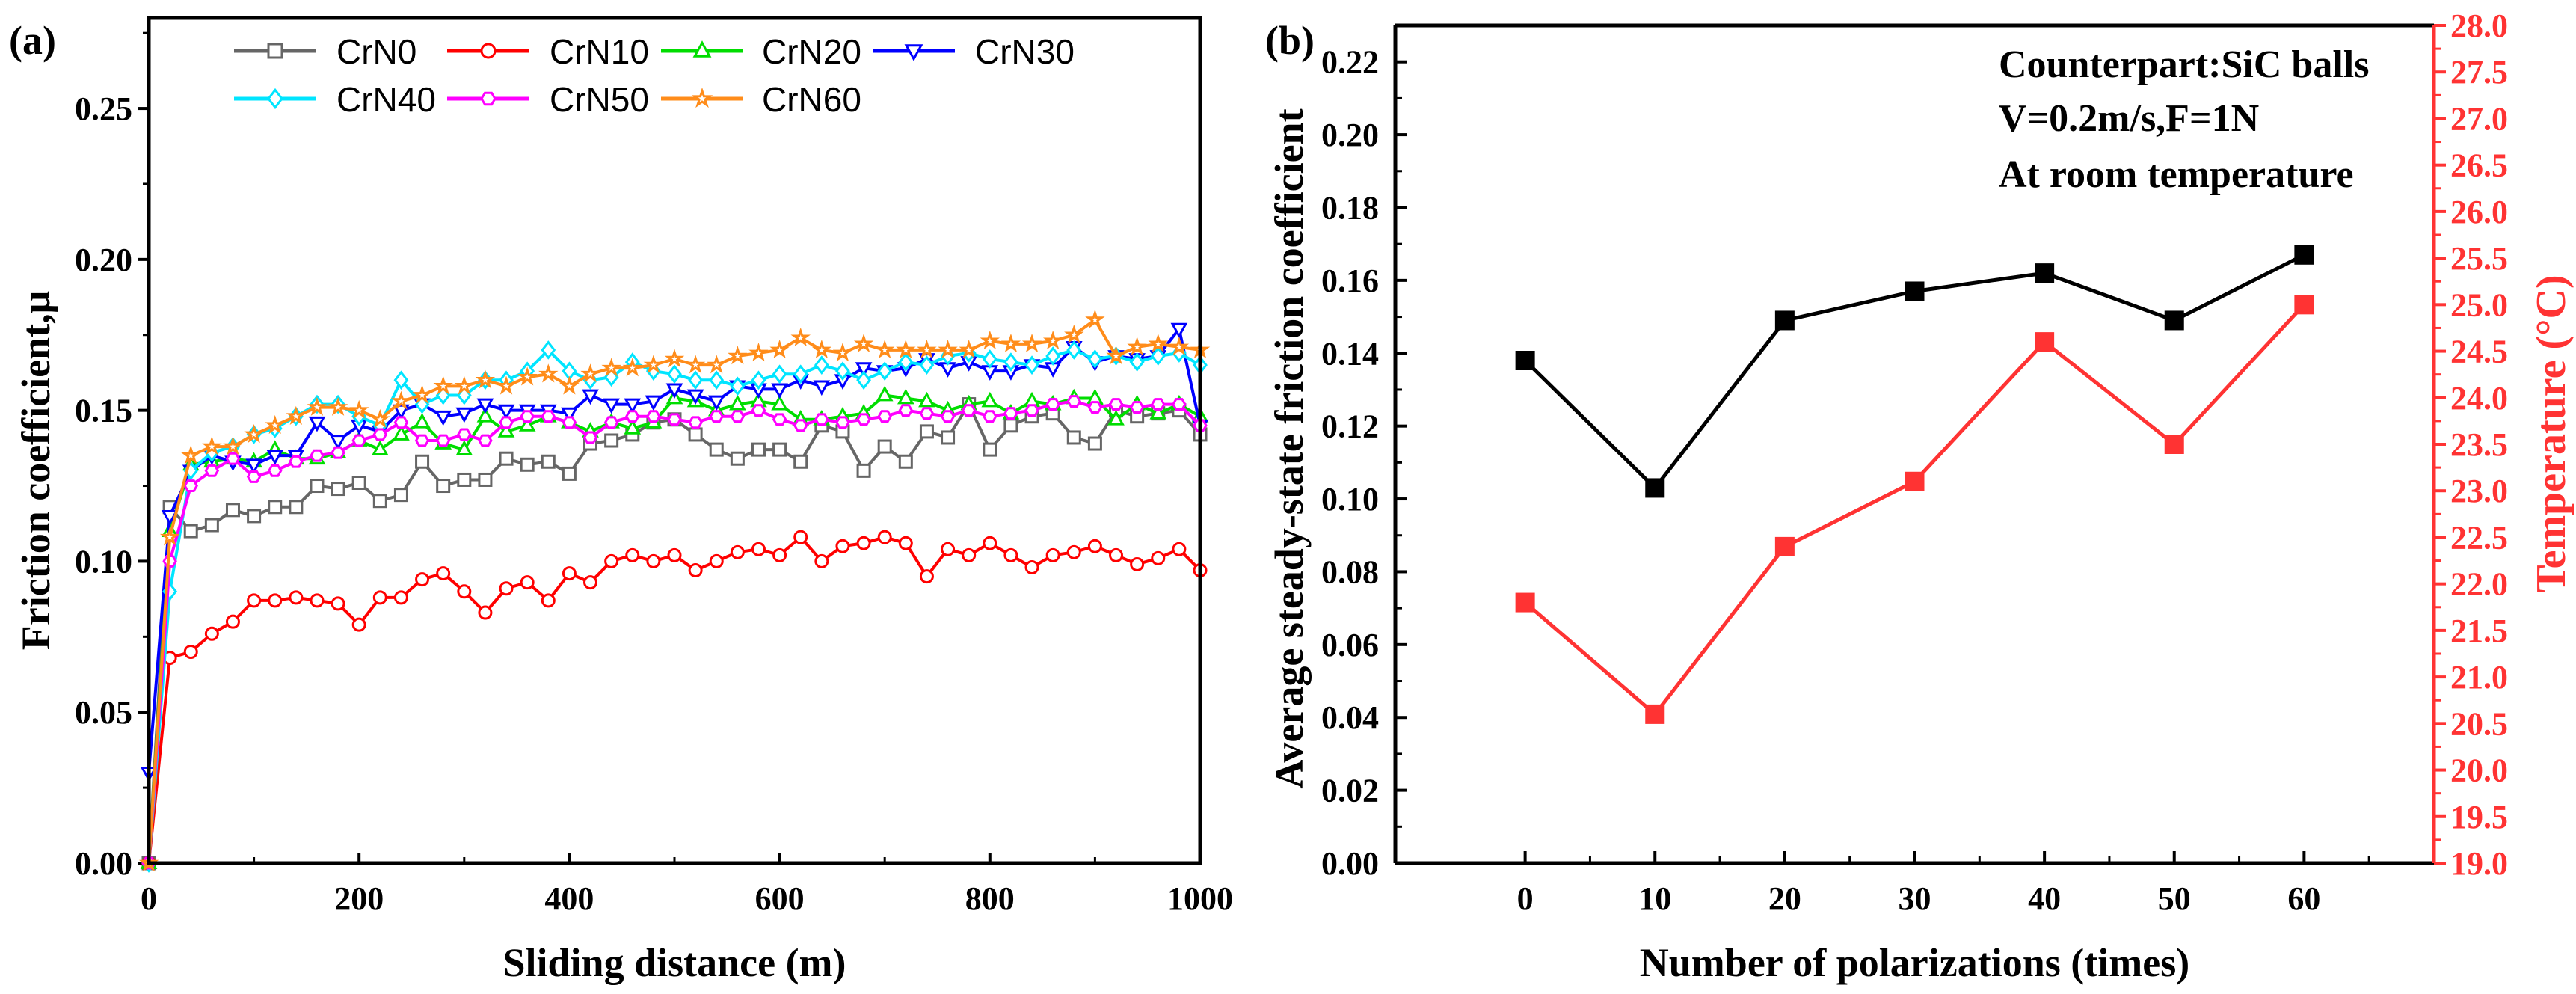 Image resolution: width=2576 pixels, height=994 pixels. I want to click on legend-label: CrN20, so click(811, 51).